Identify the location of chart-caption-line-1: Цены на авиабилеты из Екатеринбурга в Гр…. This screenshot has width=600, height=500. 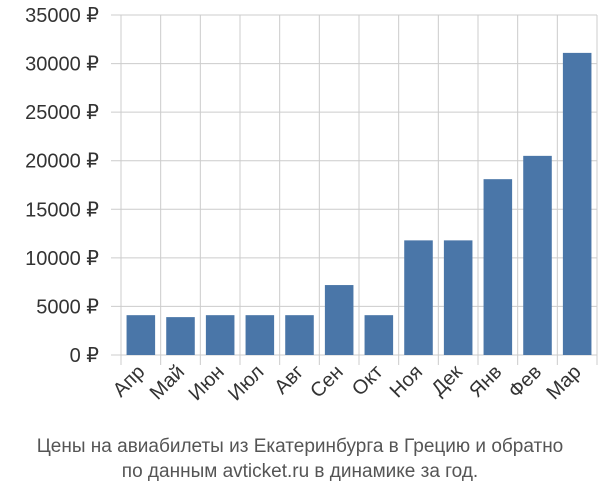
(300, 446).